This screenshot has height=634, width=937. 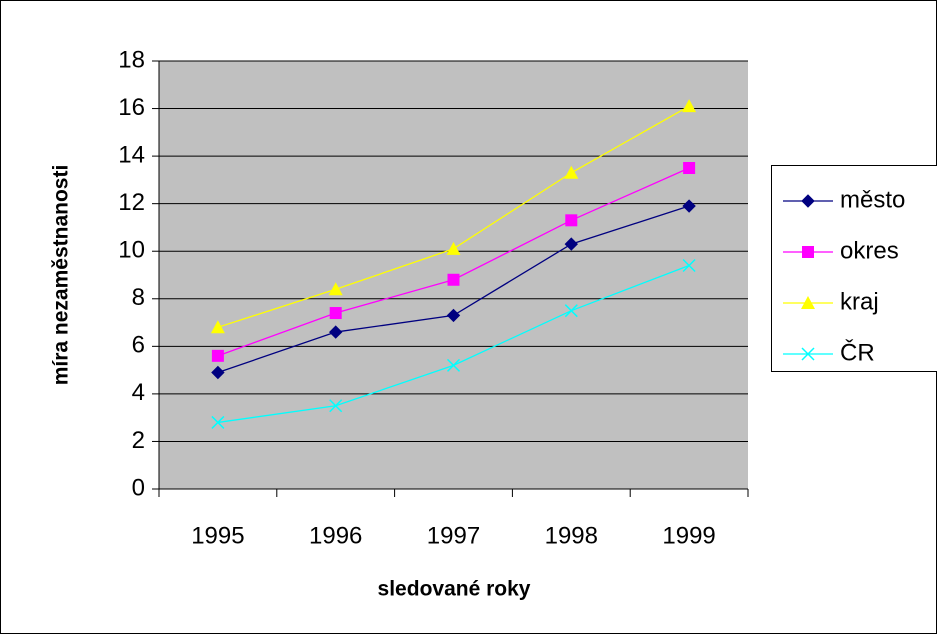 I want to click on legend-box, so click(x=854, y=268).